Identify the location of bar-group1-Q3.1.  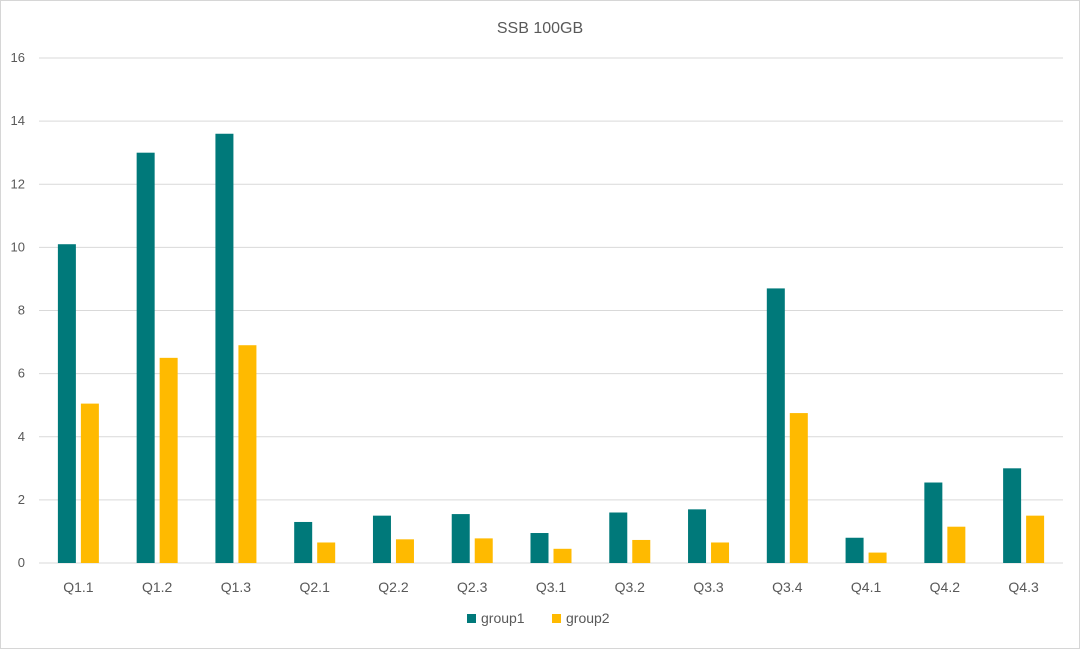
(539, 548).